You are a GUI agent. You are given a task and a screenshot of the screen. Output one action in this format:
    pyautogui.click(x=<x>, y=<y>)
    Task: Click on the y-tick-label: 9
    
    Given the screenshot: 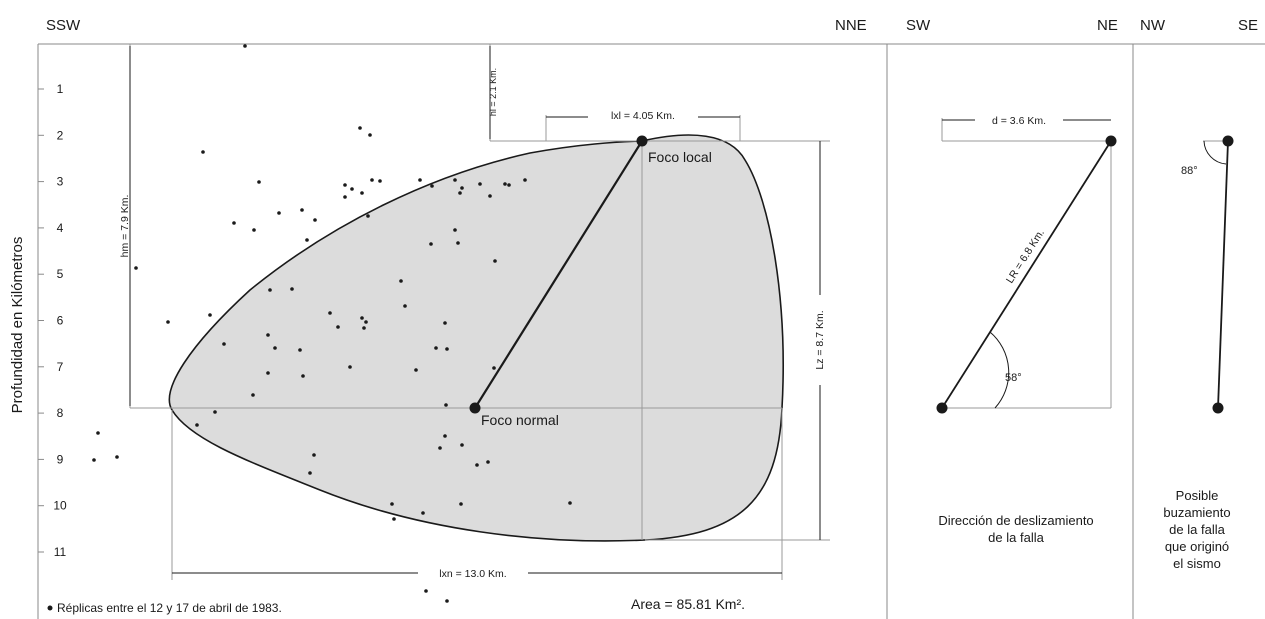 What is the action you would take?
    pyautogui.click(x=60, y=459)
    